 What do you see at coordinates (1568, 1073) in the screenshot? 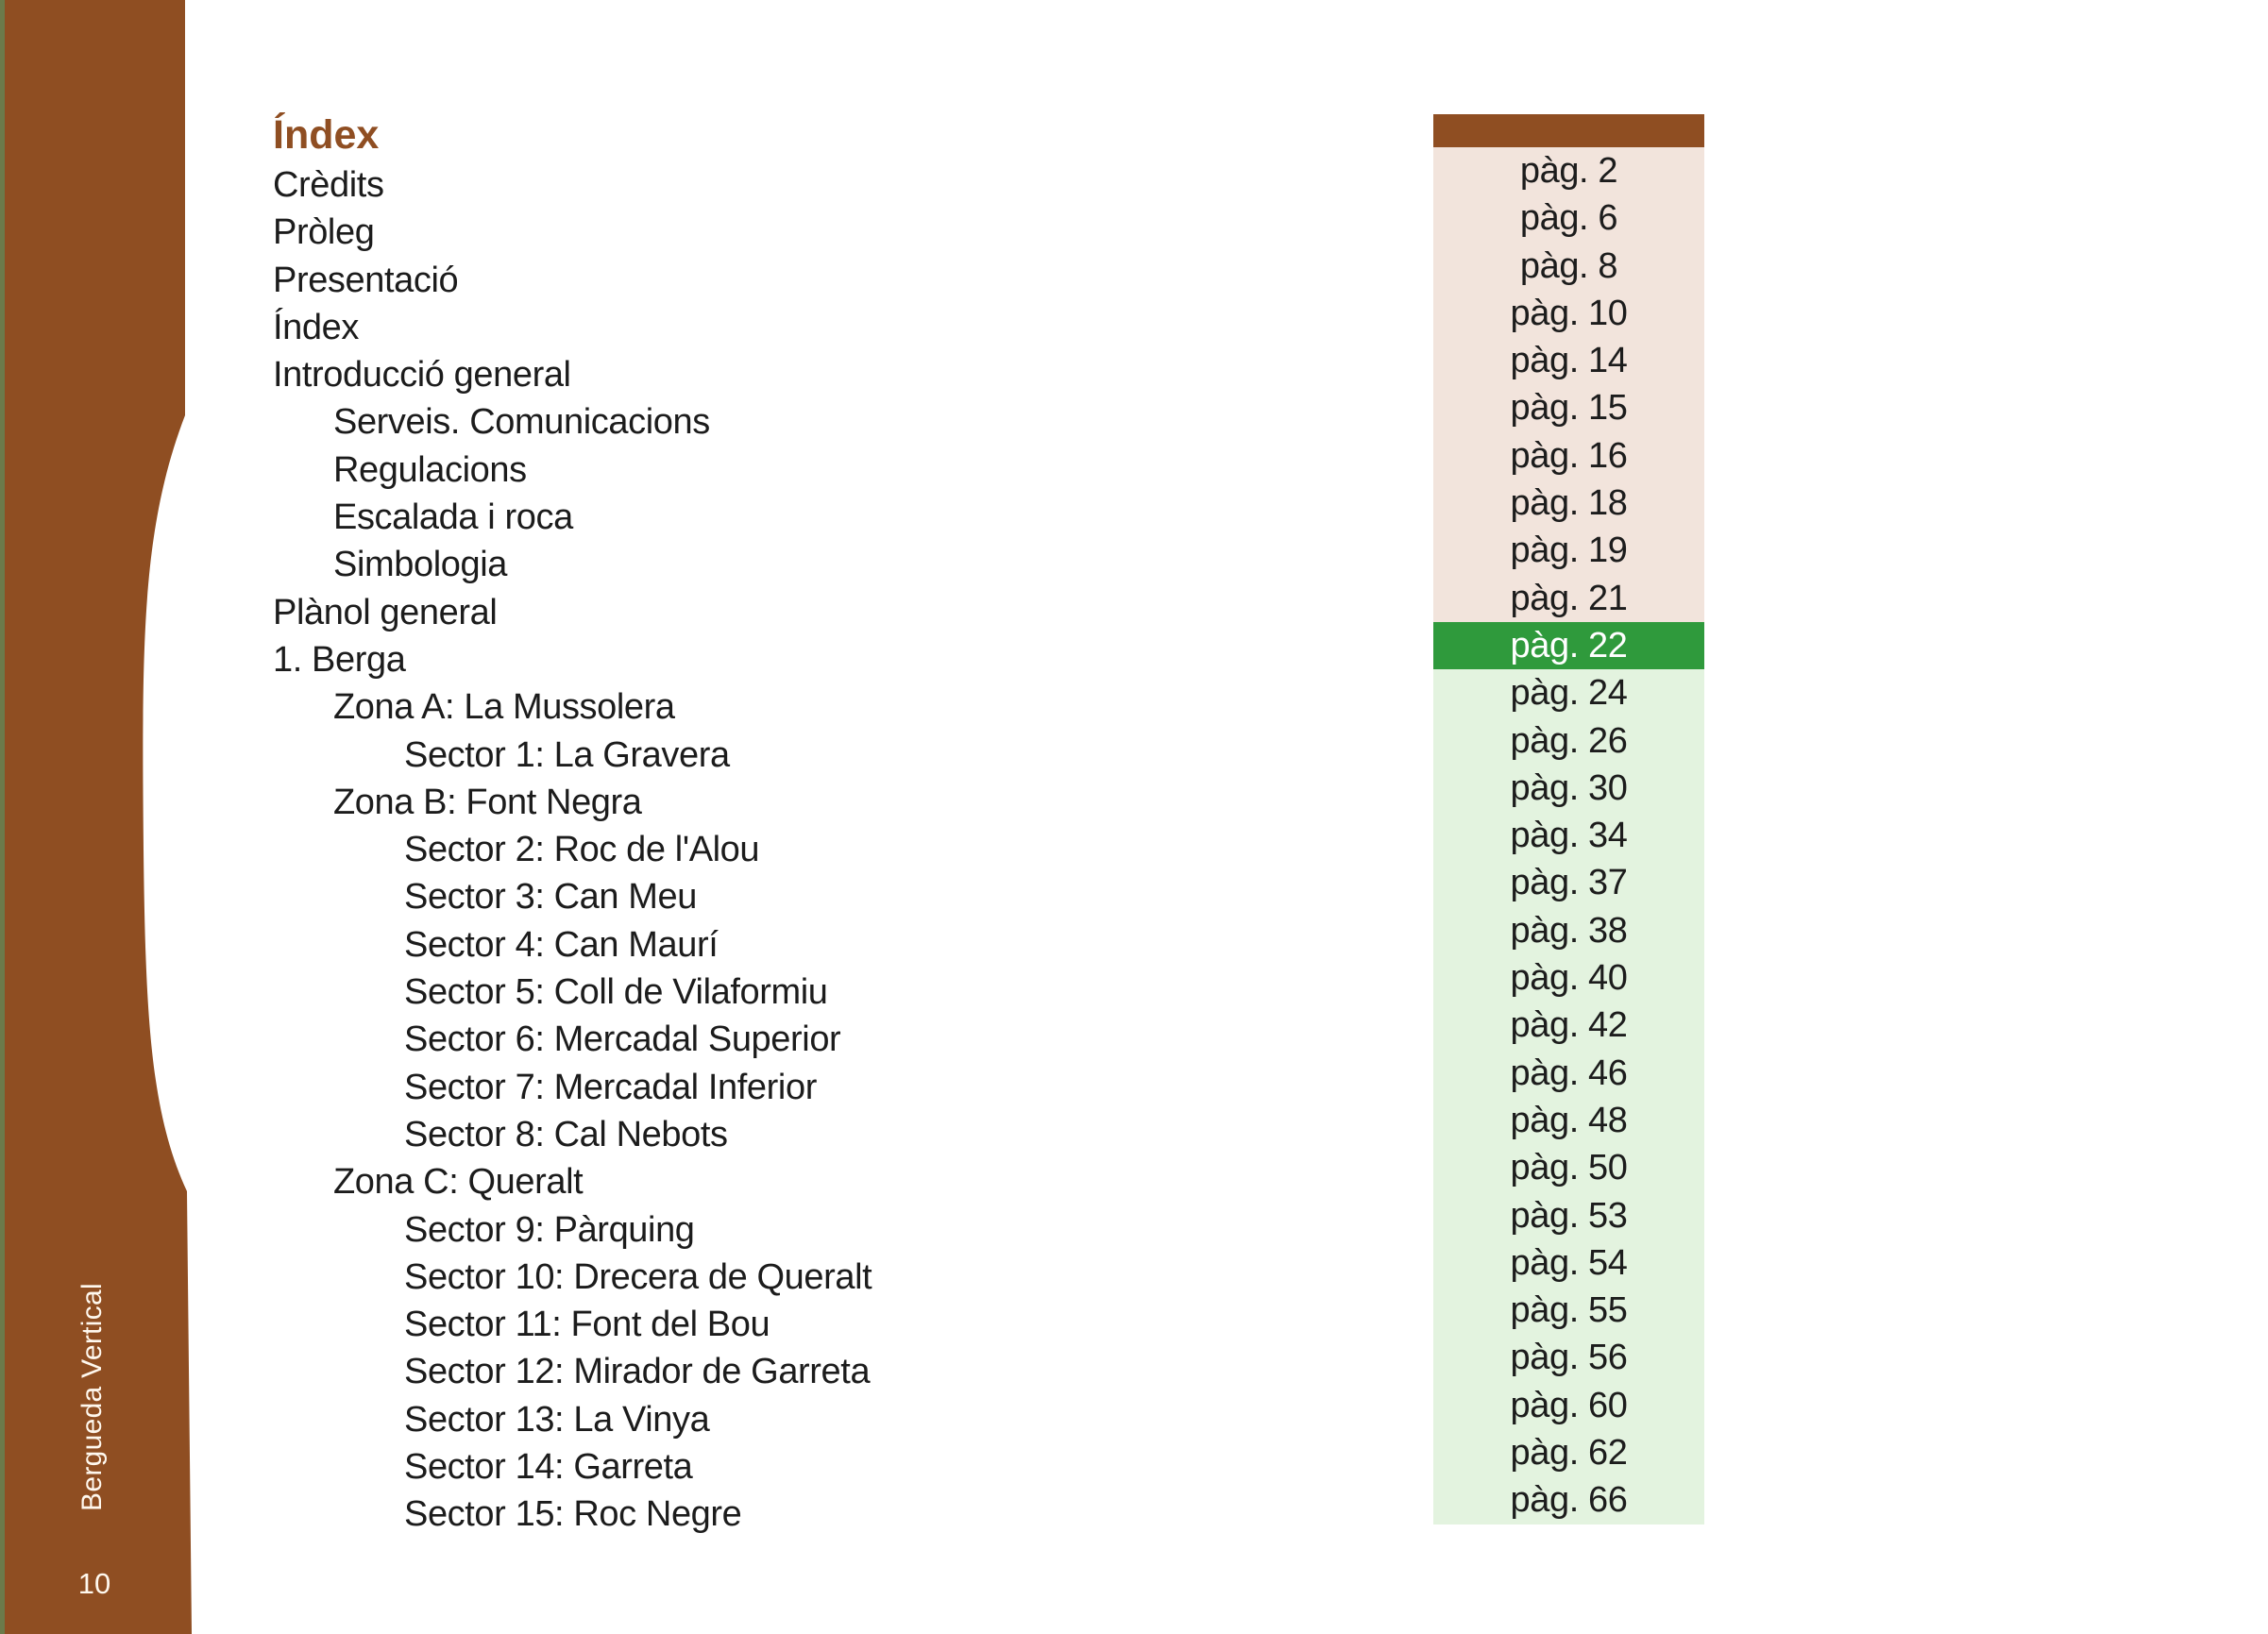
I see `page-ref: pàg. 46` at bounding box center [1568, 1073].